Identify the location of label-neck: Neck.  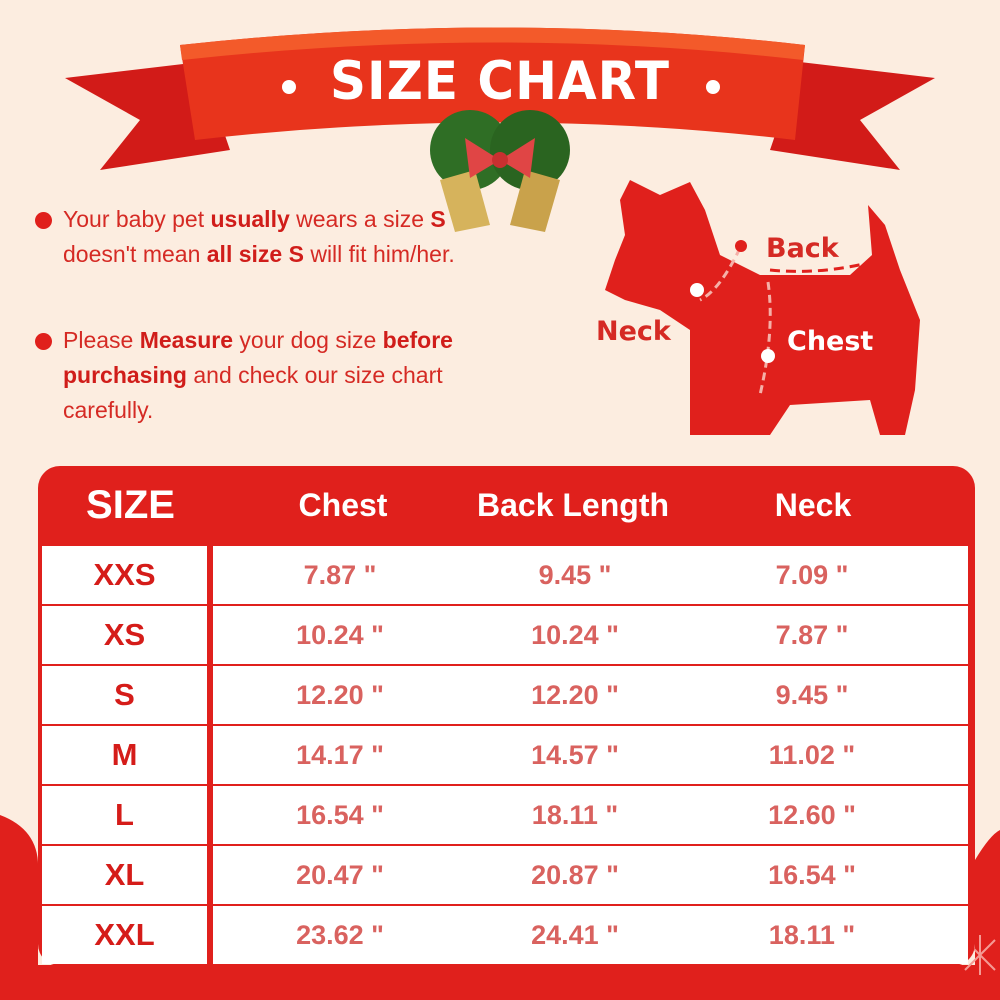
(633, 331).